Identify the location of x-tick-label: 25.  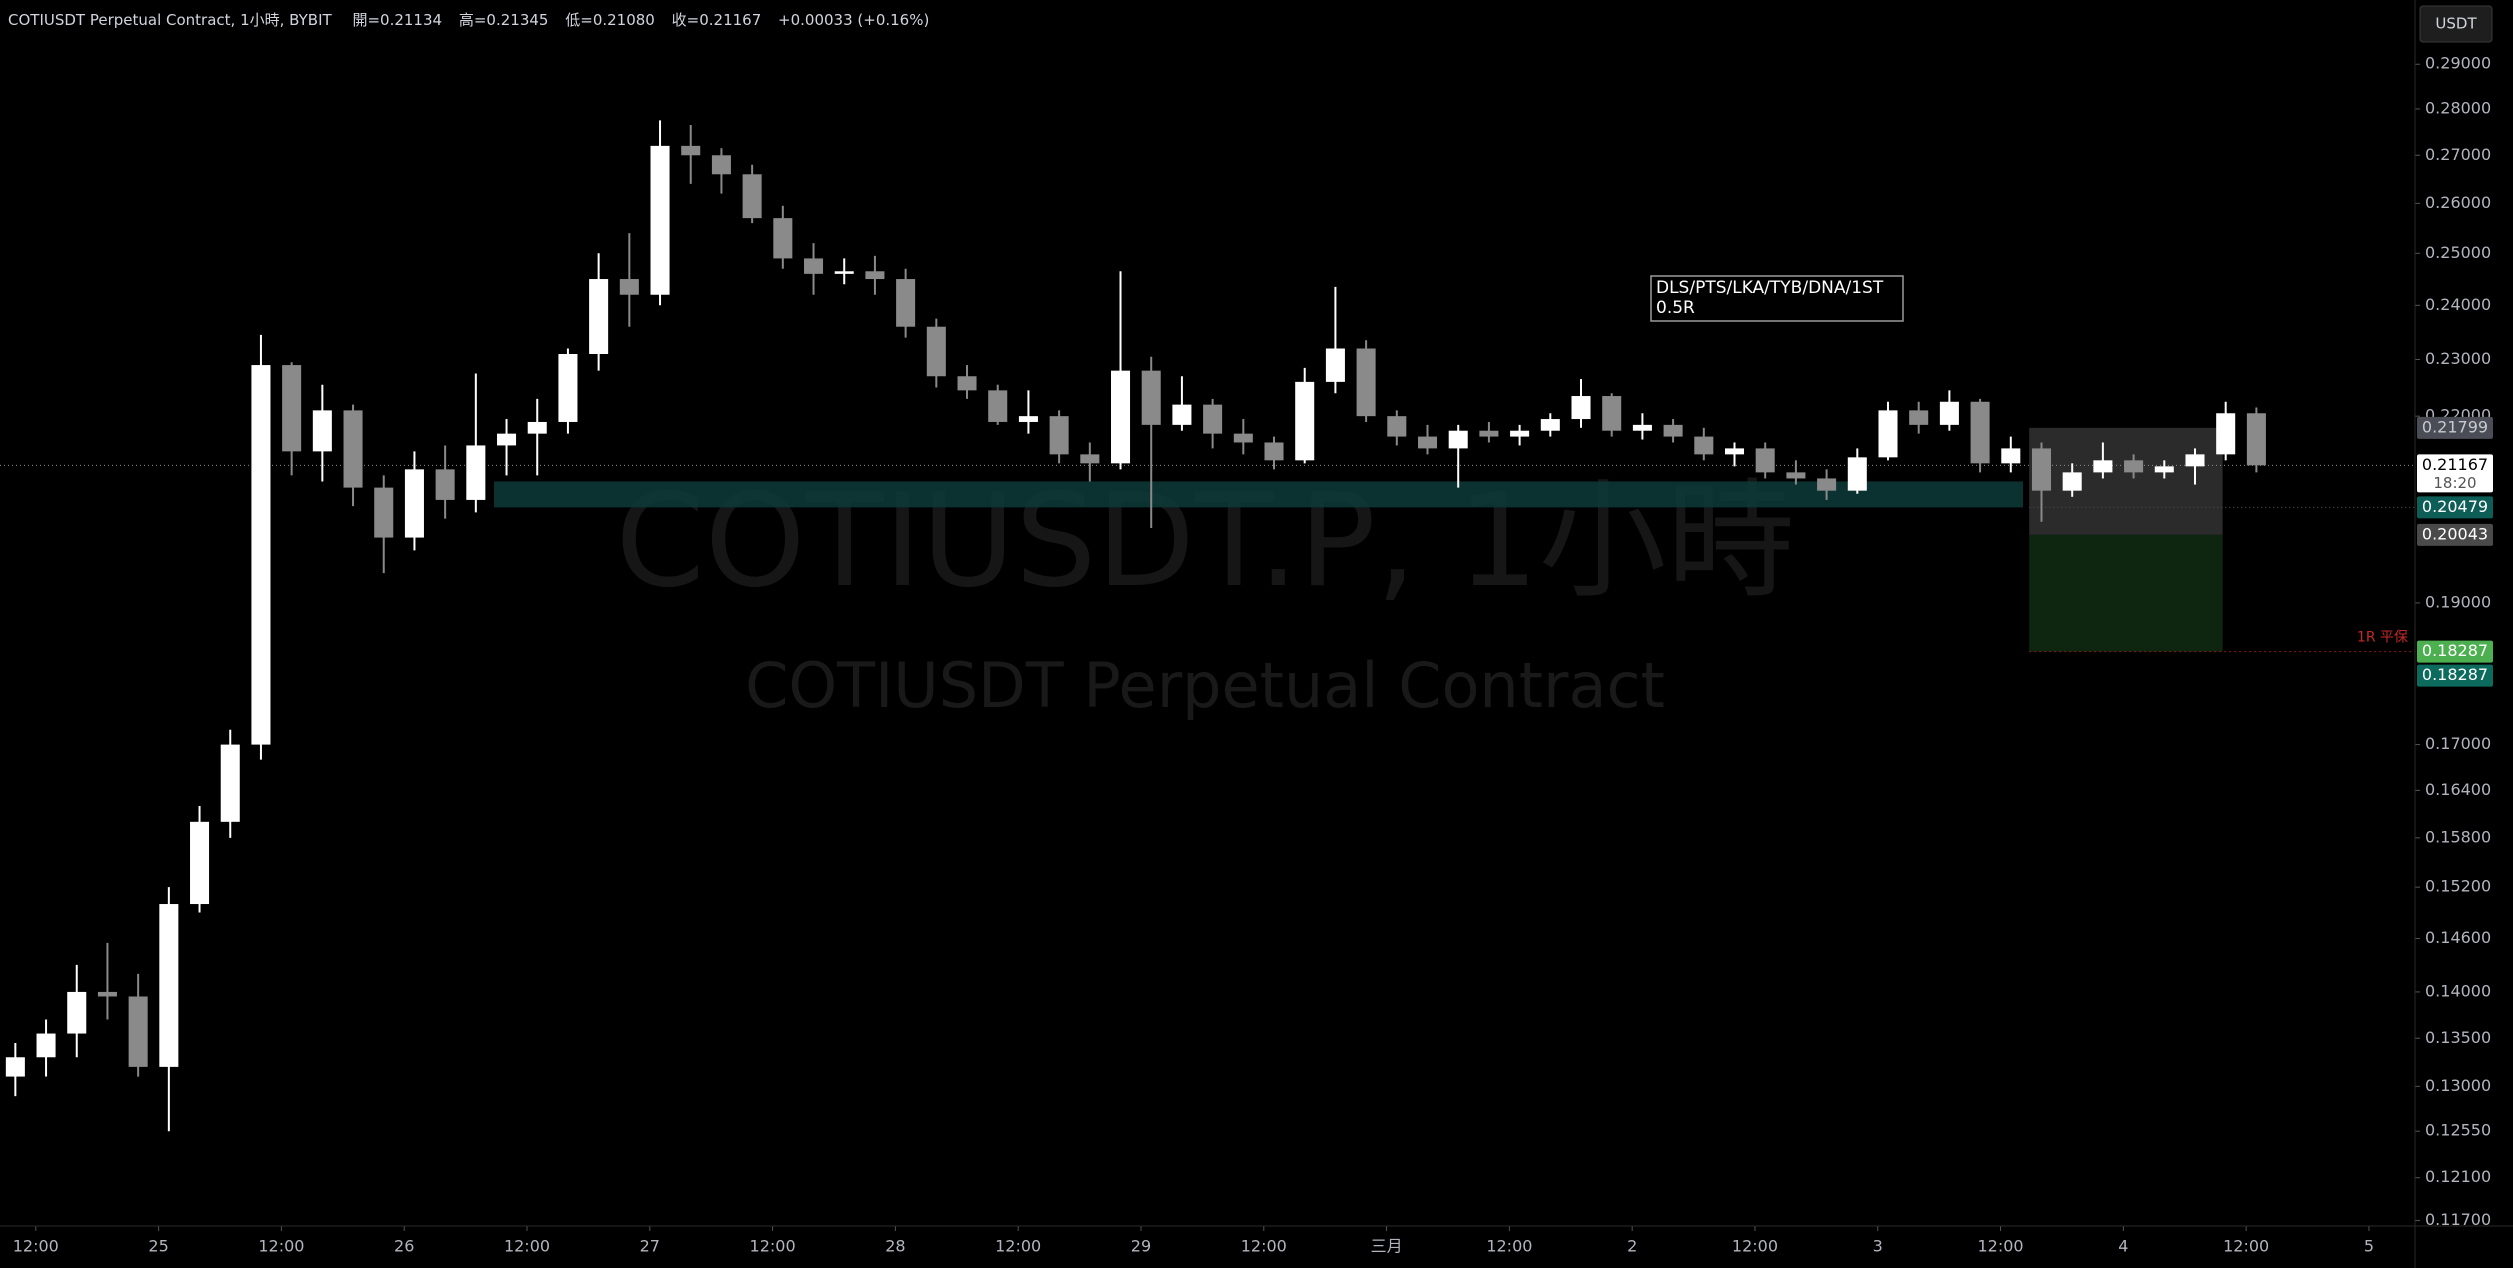
(158, 1246).